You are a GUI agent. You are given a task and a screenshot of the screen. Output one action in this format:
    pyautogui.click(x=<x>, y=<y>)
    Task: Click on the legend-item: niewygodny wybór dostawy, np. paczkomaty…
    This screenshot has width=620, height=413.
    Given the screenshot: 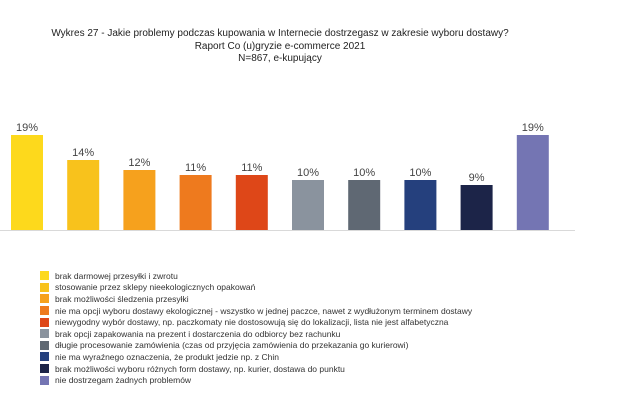 What is the action you would take?
    pyautogui.click(x=256, y=322)
    